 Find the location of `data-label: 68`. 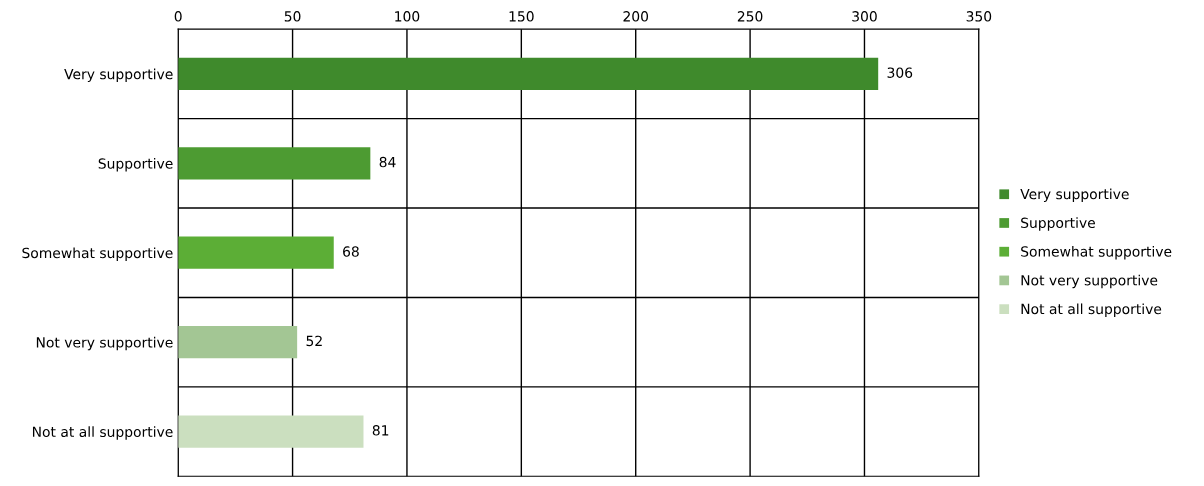

data-label: 68 is located at coordinates (351, 251).